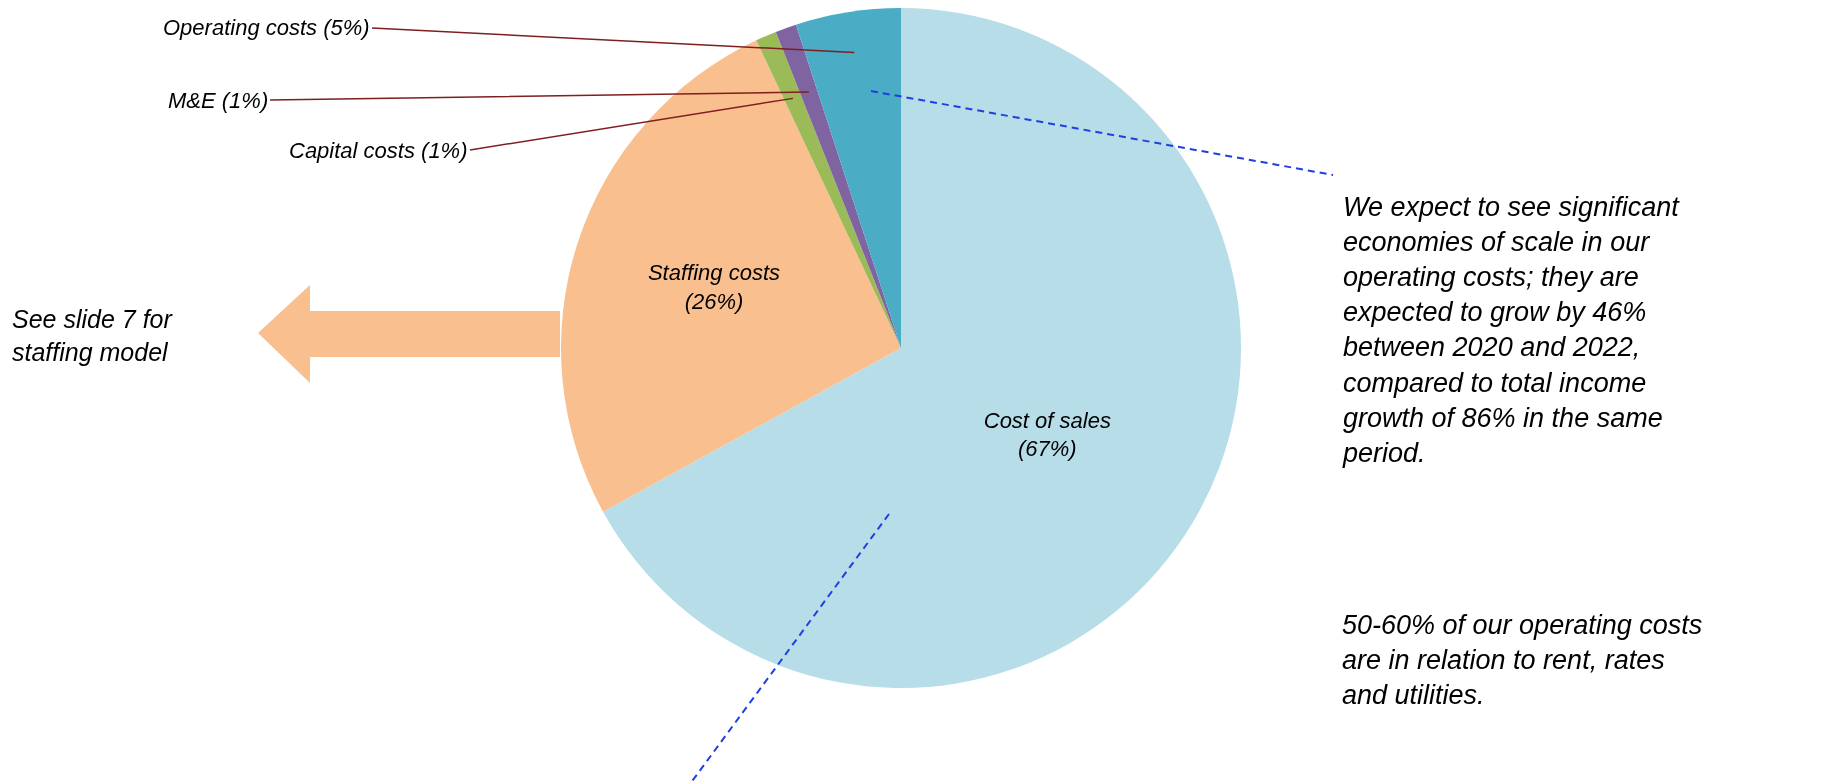  Describe the element at coordinates (93, 335) in the screenshot. I see `text: See slide 7 for staffing model` at that location.